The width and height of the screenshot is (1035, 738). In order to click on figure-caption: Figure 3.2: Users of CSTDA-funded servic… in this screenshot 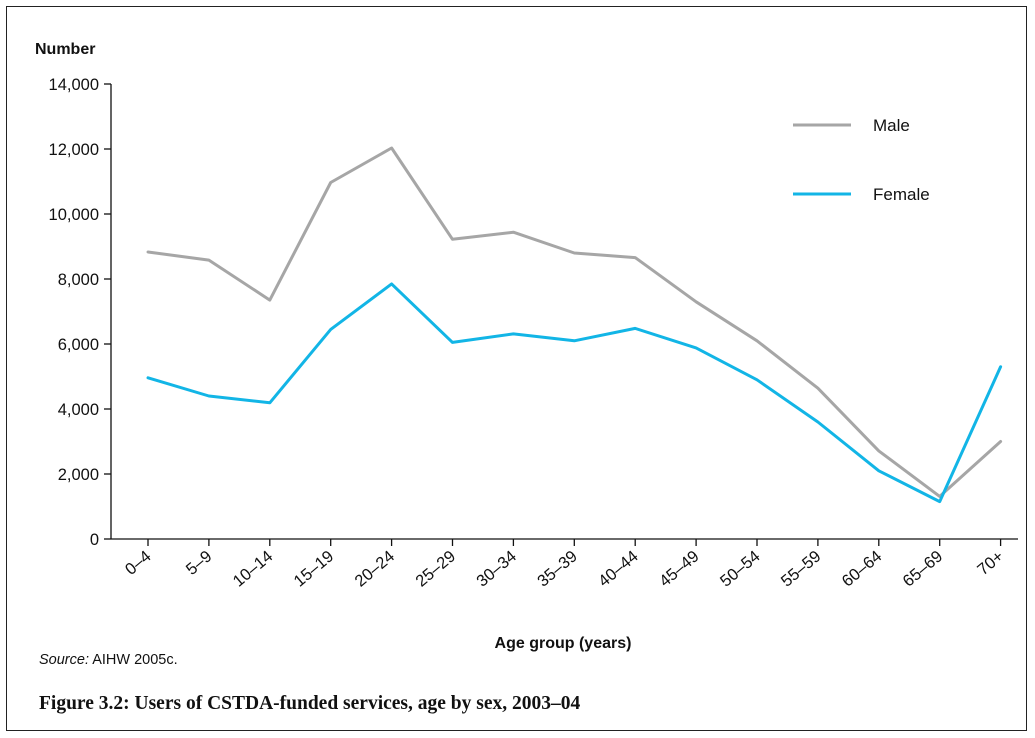, I will do `click(310, 703)`.